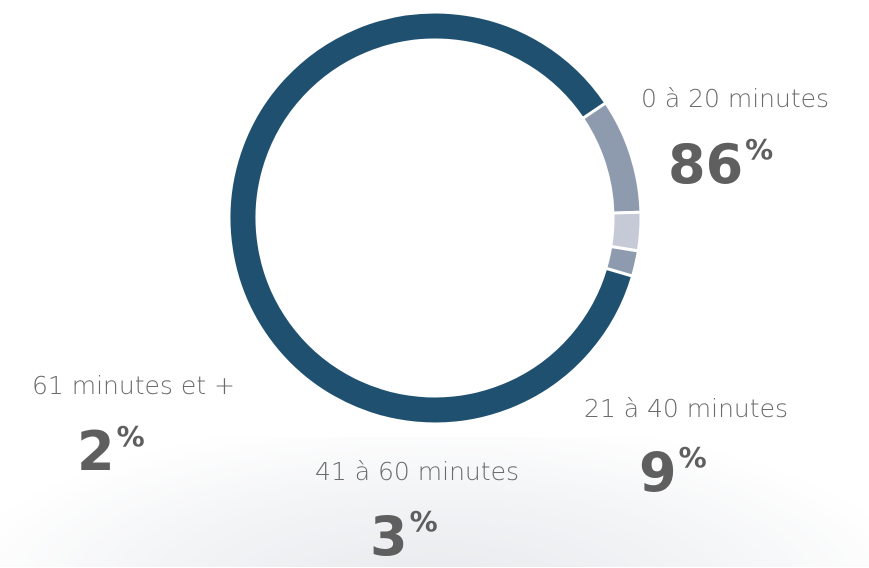 Image resolution: width=869 pixels, height=568 pixels. Describe the element at coordinates (706, 164) in the screenshot. I see `value-number: 86` at that location.